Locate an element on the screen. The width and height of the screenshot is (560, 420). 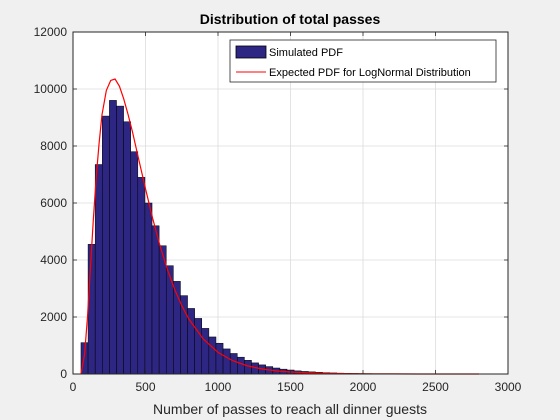
legend-label-simulated-pdf: Simulated PDF is located at coordinates (306, 53).